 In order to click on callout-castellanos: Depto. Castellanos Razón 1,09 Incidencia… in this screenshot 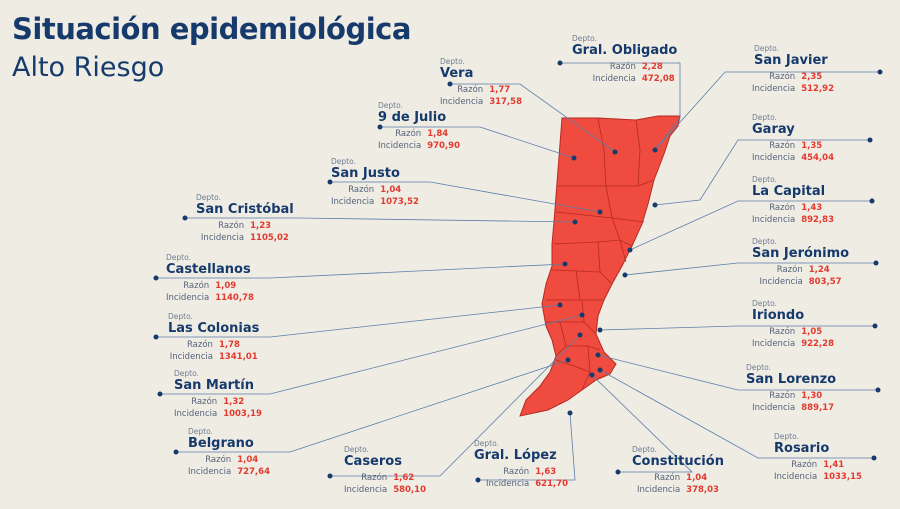, I will do `click(210, 279)`.